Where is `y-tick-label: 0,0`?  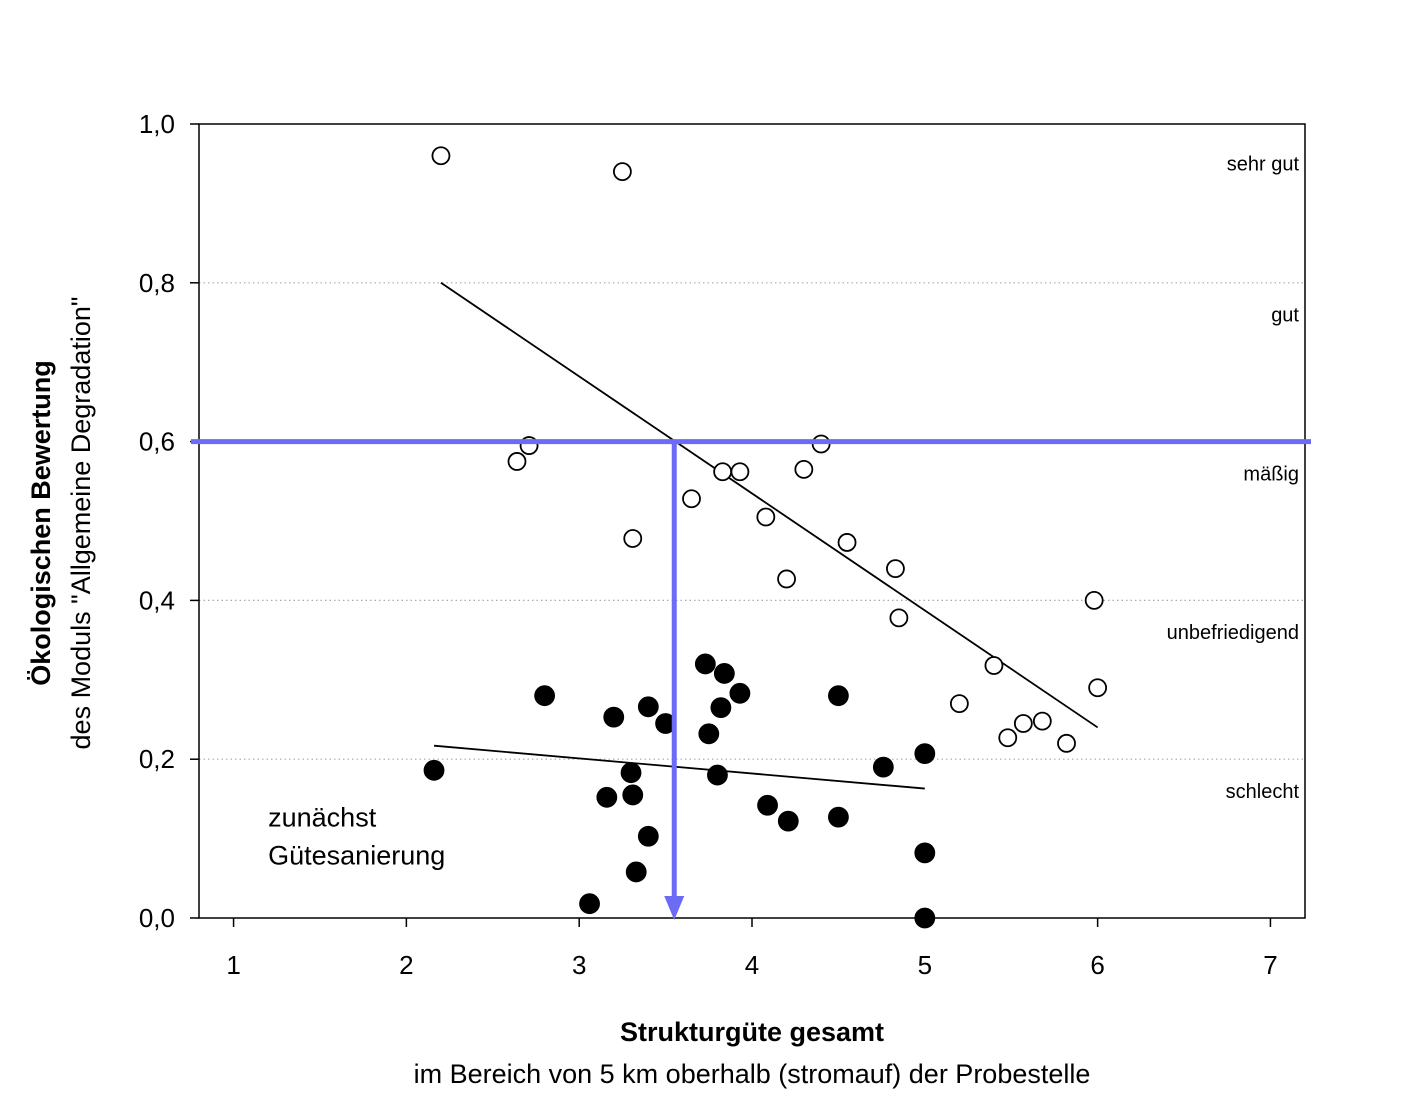
y-tick-label: 0,0 is located at coordinates (157, 918).